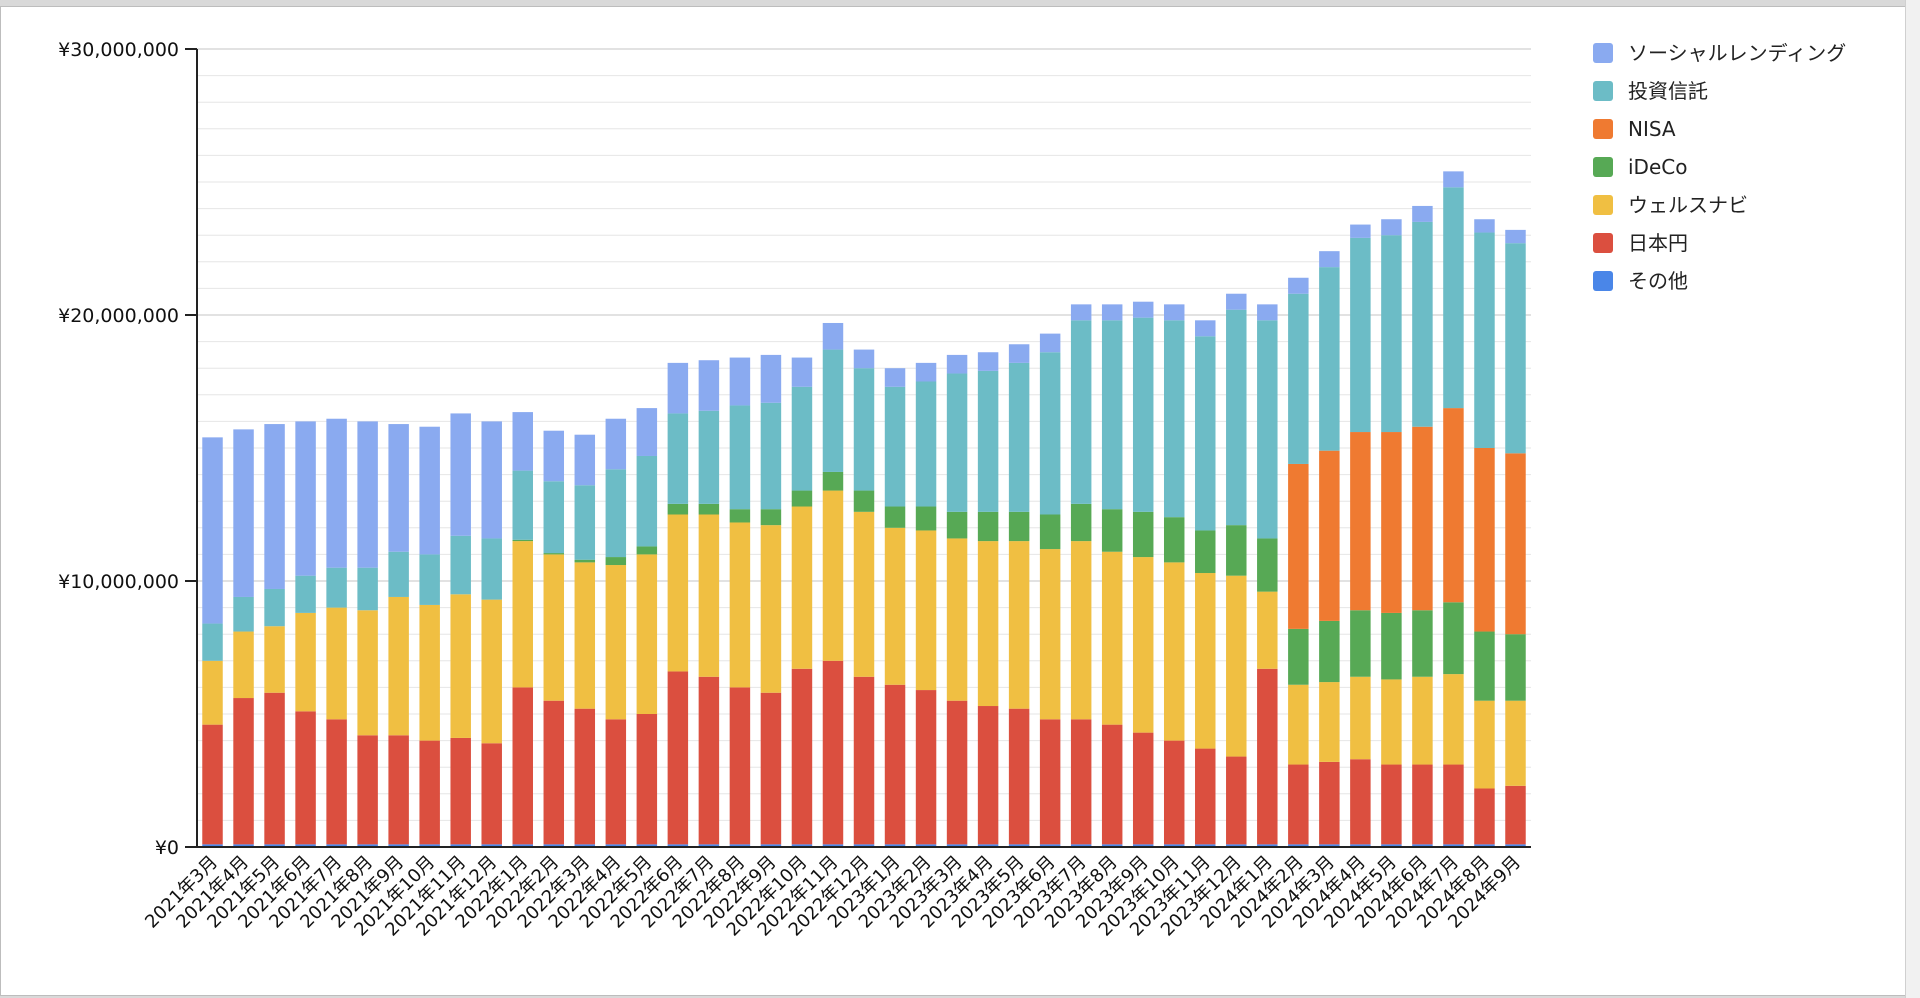 This screenshot has width=1920, height=998. Describe the element at coordinates (1652, 129) in the screenshot. I see `legend-label: NISA` at that location.